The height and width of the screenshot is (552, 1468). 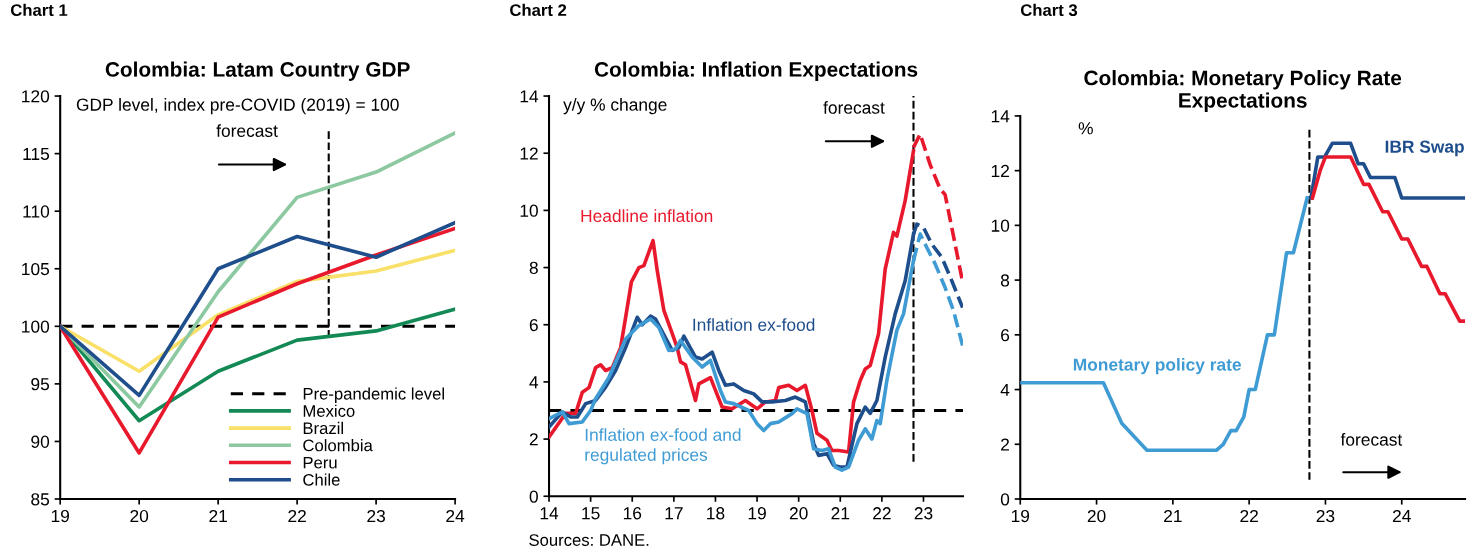 I want to click on chart-title: Colombia: Latam Country GDP, so click(x=257, y=71).